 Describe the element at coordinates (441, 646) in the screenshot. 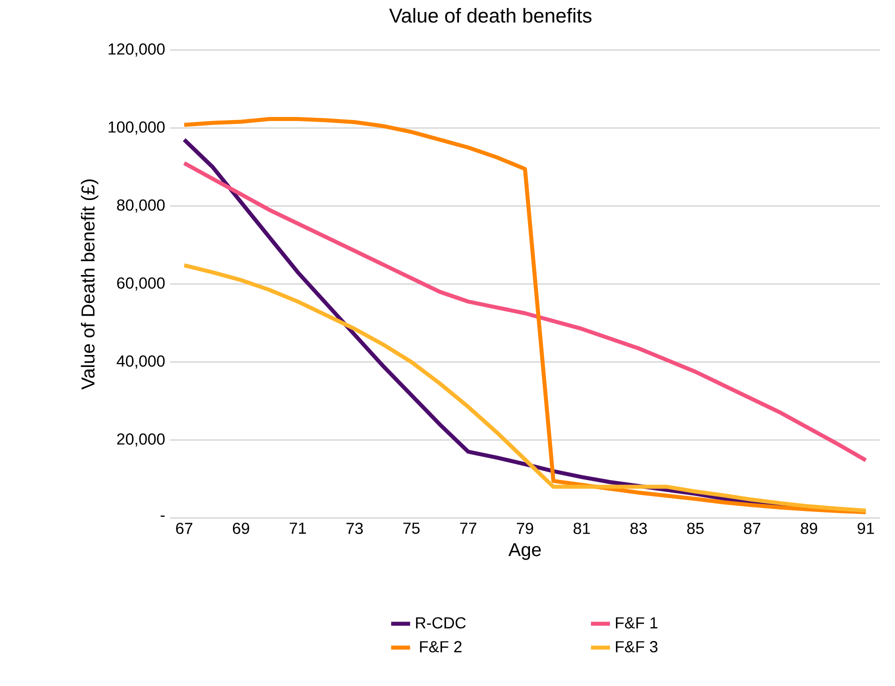

I see `legend-label: F&F 2` at that location.